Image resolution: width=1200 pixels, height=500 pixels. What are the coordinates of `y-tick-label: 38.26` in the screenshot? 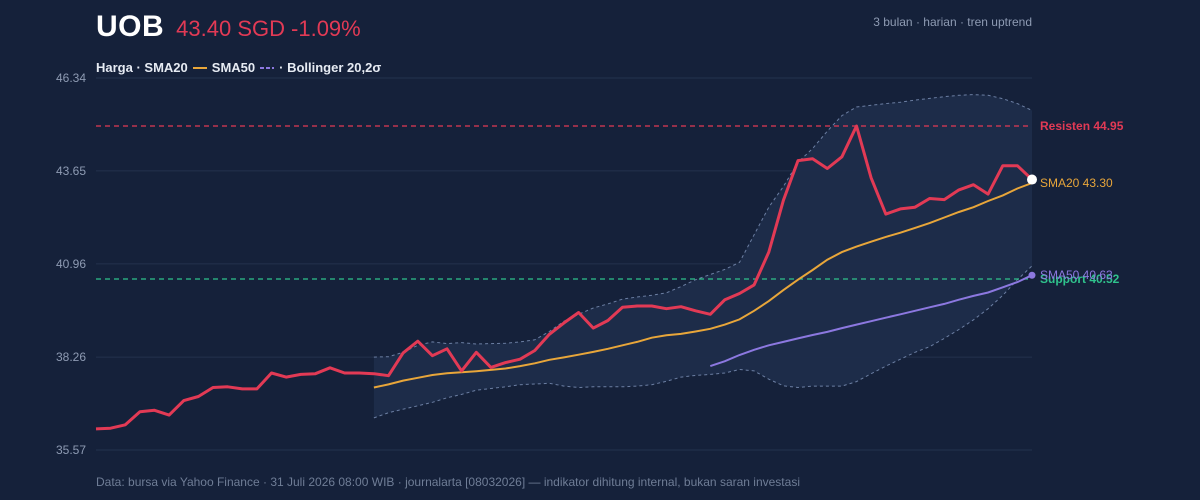 It's located at (71, 357).